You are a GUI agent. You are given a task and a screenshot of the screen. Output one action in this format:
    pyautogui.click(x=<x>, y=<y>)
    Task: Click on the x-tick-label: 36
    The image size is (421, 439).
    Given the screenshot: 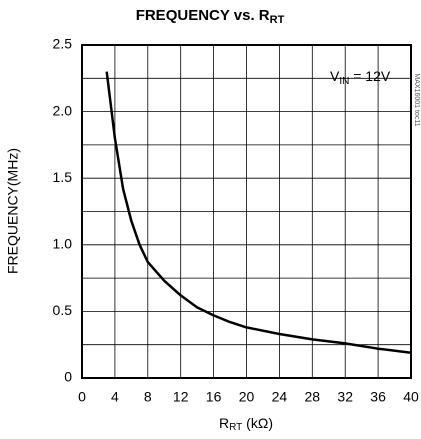 What is the action you would take?
    pyautogui.click(x=378, y=397)
    